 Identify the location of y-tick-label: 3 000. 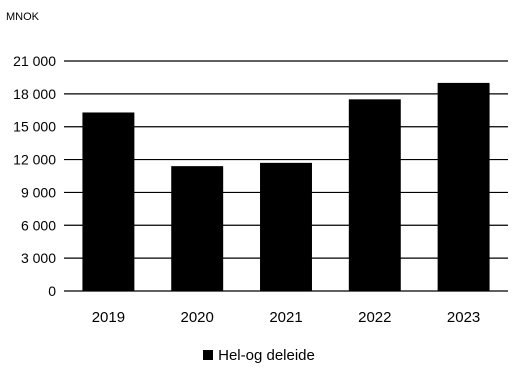
(38, 258).